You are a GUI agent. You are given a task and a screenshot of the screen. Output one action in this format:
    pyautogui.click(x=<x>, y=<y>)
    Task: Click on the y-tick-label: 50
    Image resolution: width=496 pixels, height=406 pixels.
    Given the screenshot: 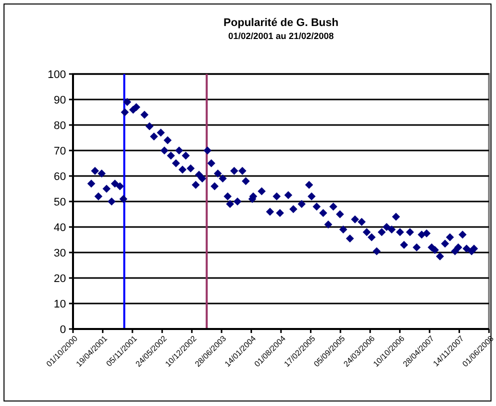 What is the action you would take?
    pyautogui.click(x=60, y=202)
    